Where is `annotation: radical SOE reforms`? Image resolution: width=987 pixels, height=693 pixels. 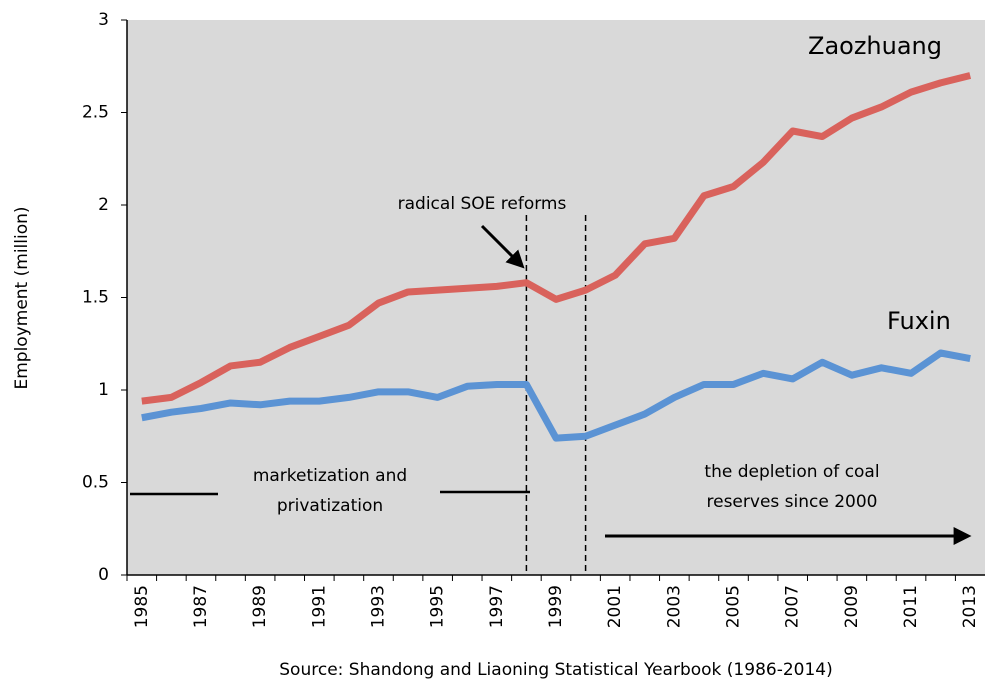
annotation: radical SOE reforms is located at coordinates (482, 204).